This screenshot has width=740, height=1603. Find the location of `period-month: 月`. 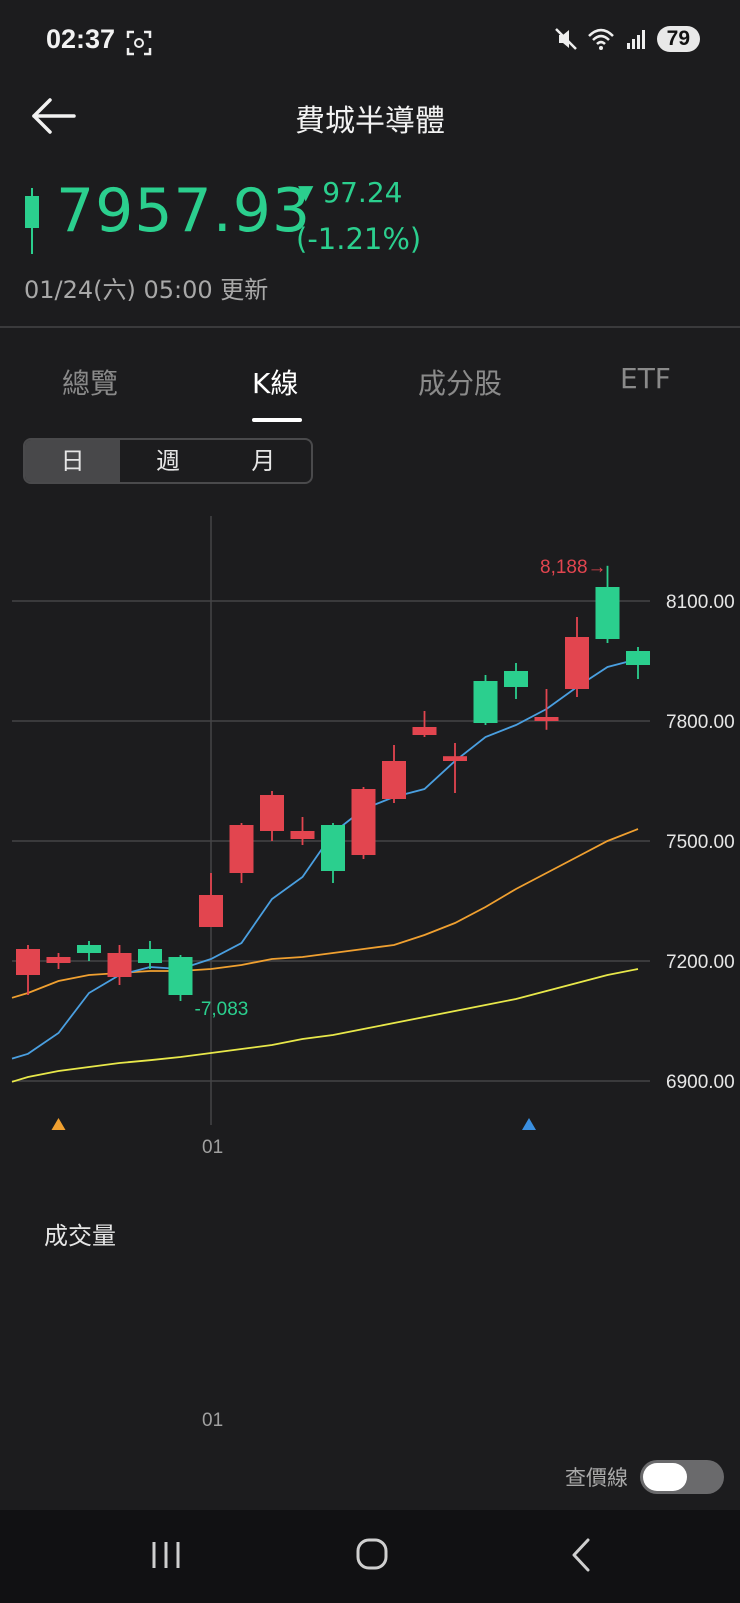

period-month: 月 is located at coordinates (263, 461).